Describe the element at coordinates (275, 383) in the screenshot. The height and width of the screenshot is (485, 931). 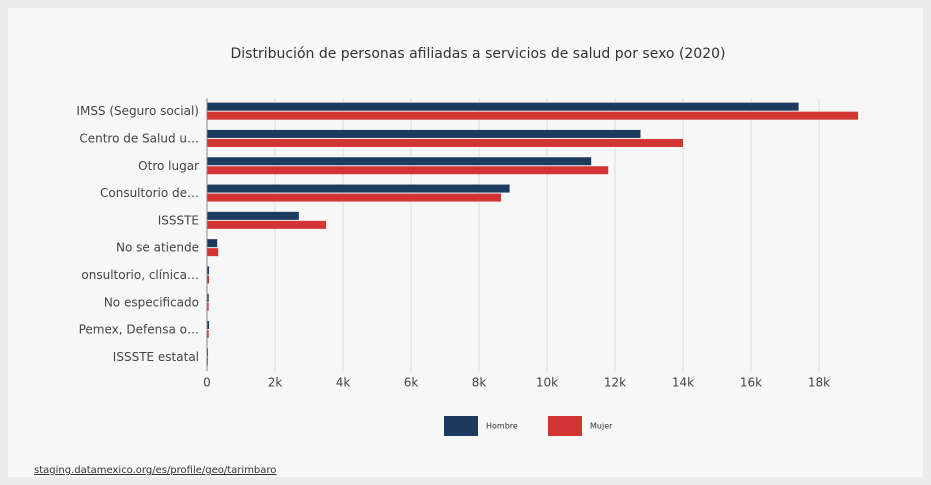
I see `x-tick-label: 2k` at that location.